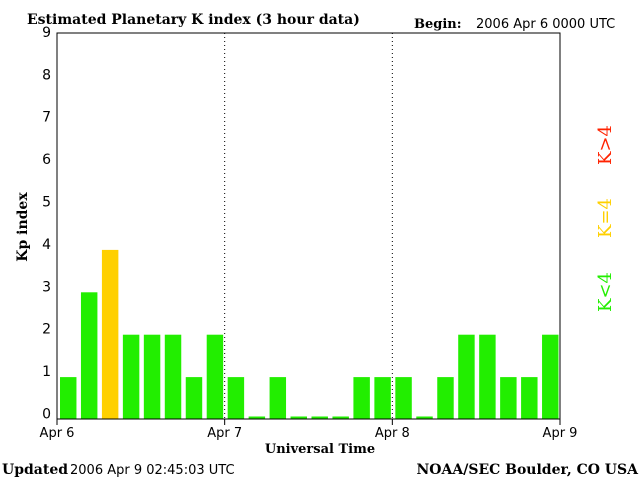 Image resolution: width=640 pixels, height=480 pixels. What do you see at coordinates (560, 433) in the screenshot?
I see `x-tick-label: Apr 9` at bounding box center [560, 433].